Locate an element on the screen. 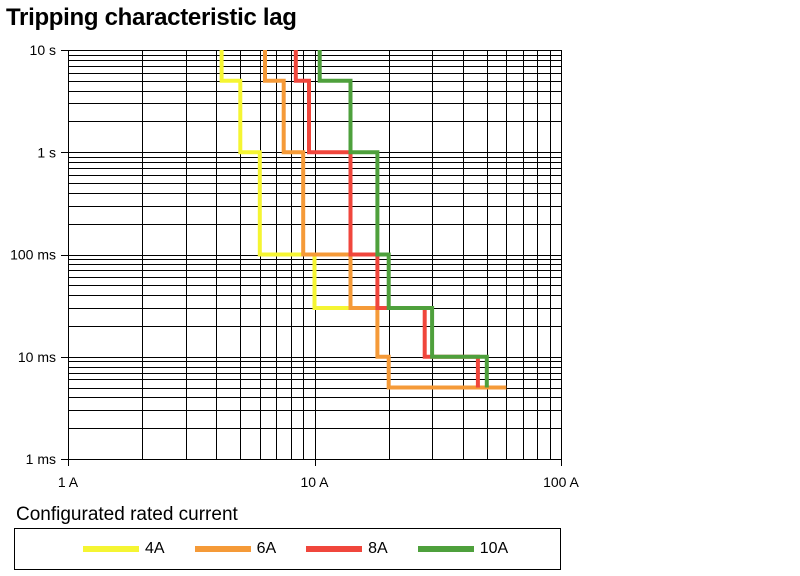  chart-title: Tripping characteristic lag is located at coordinates (151, 17).